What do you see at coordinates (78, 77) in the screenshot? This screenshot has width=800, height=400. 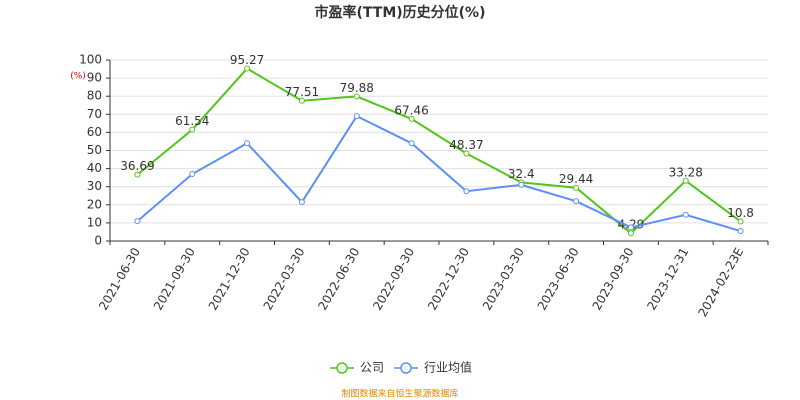 I see `y-axis-label: (%)` at bounding box center [78, 77].